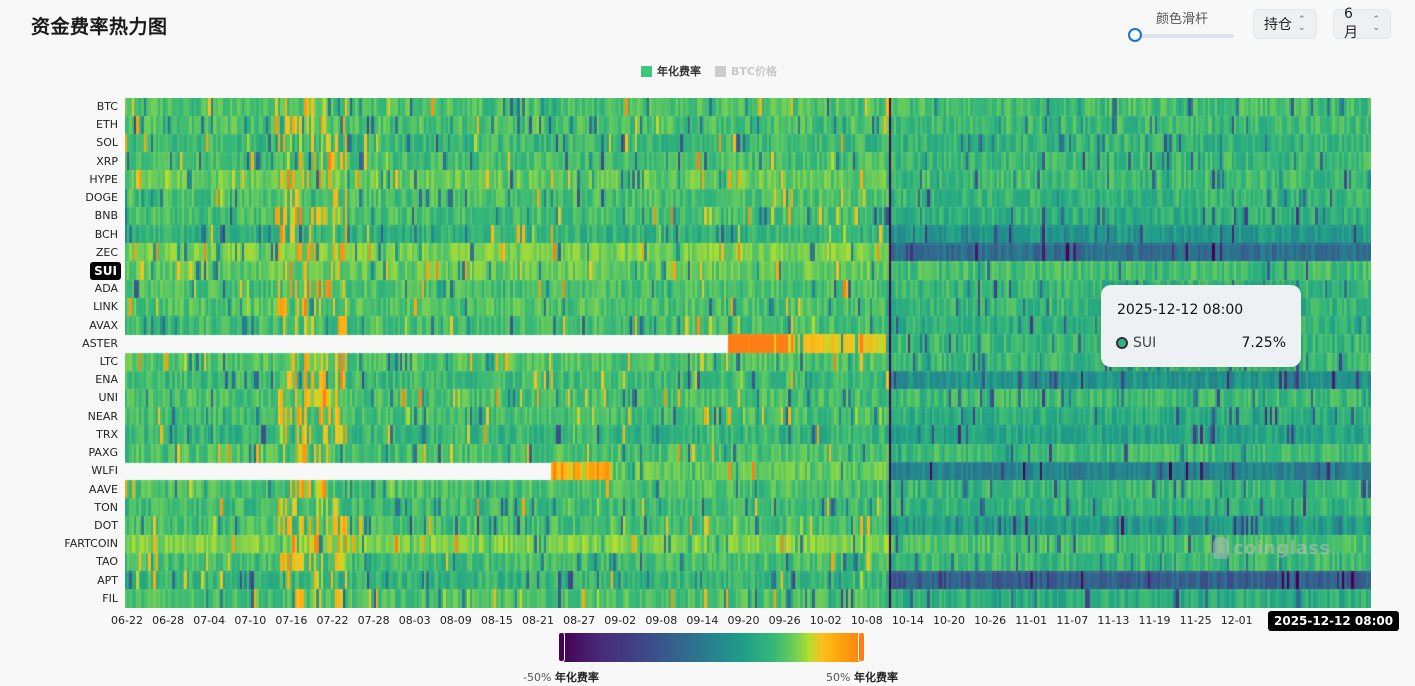 Image resolution: width=1415 pixels, height=686 pixels. Describe the element at coordinates (754, 71) in the screenshot. I see `legend-label: BTC价格` at that location.